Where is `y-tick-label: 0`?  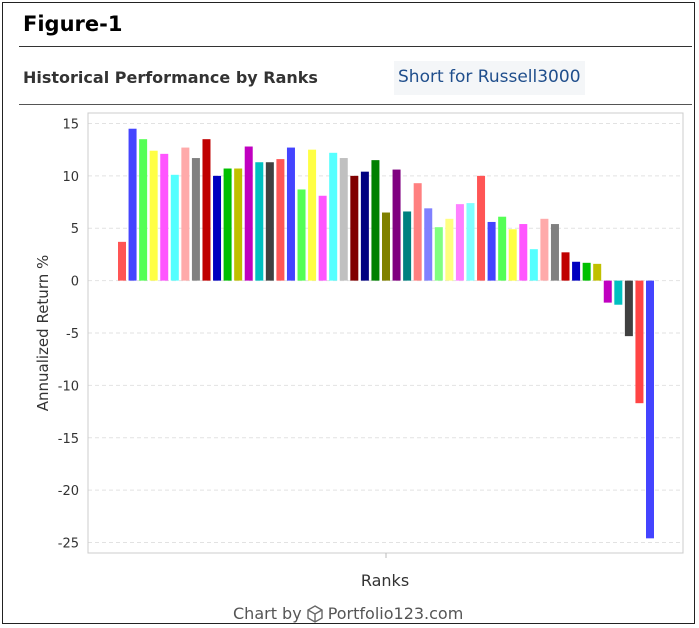
y-tick-label: 0 is located at coordinates (75, 282).